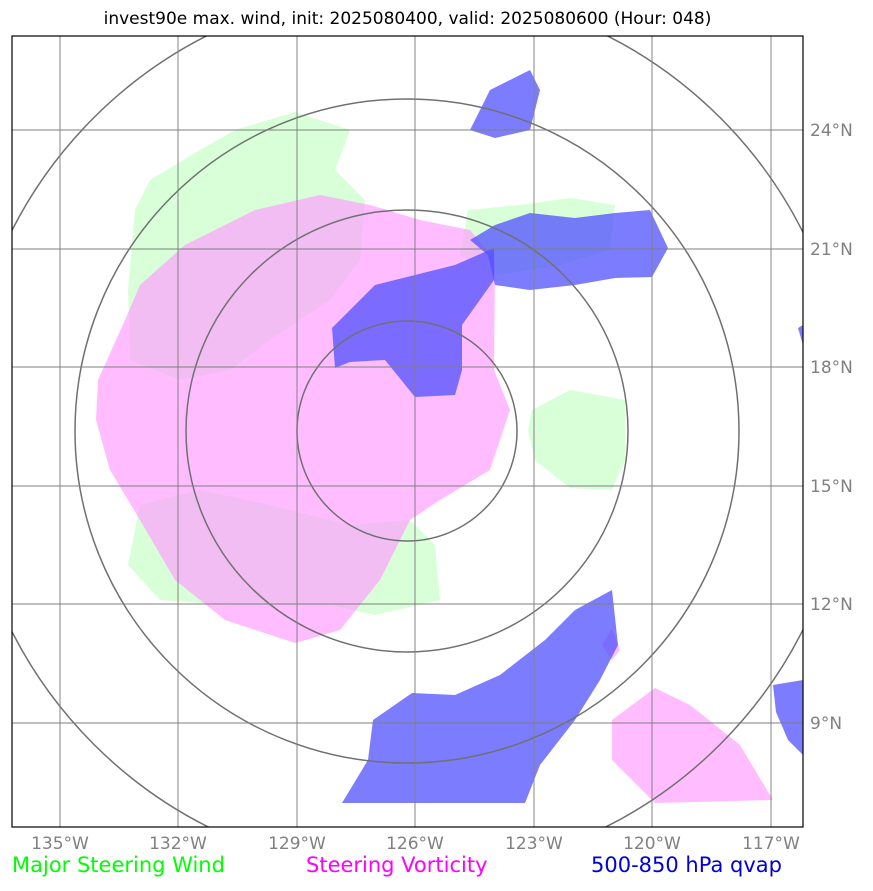  Describe the element at coordinates (576, 440) in the screenshot. I see `wind-area-east` at that location.